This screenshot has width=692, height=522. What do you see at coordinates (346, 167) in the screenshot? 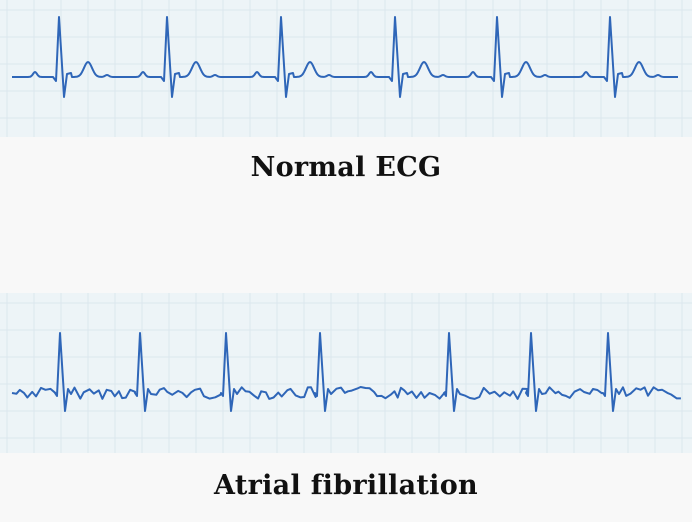
I see `normal-ecg-title: Normal ECG` at bounding box center [346, 167].